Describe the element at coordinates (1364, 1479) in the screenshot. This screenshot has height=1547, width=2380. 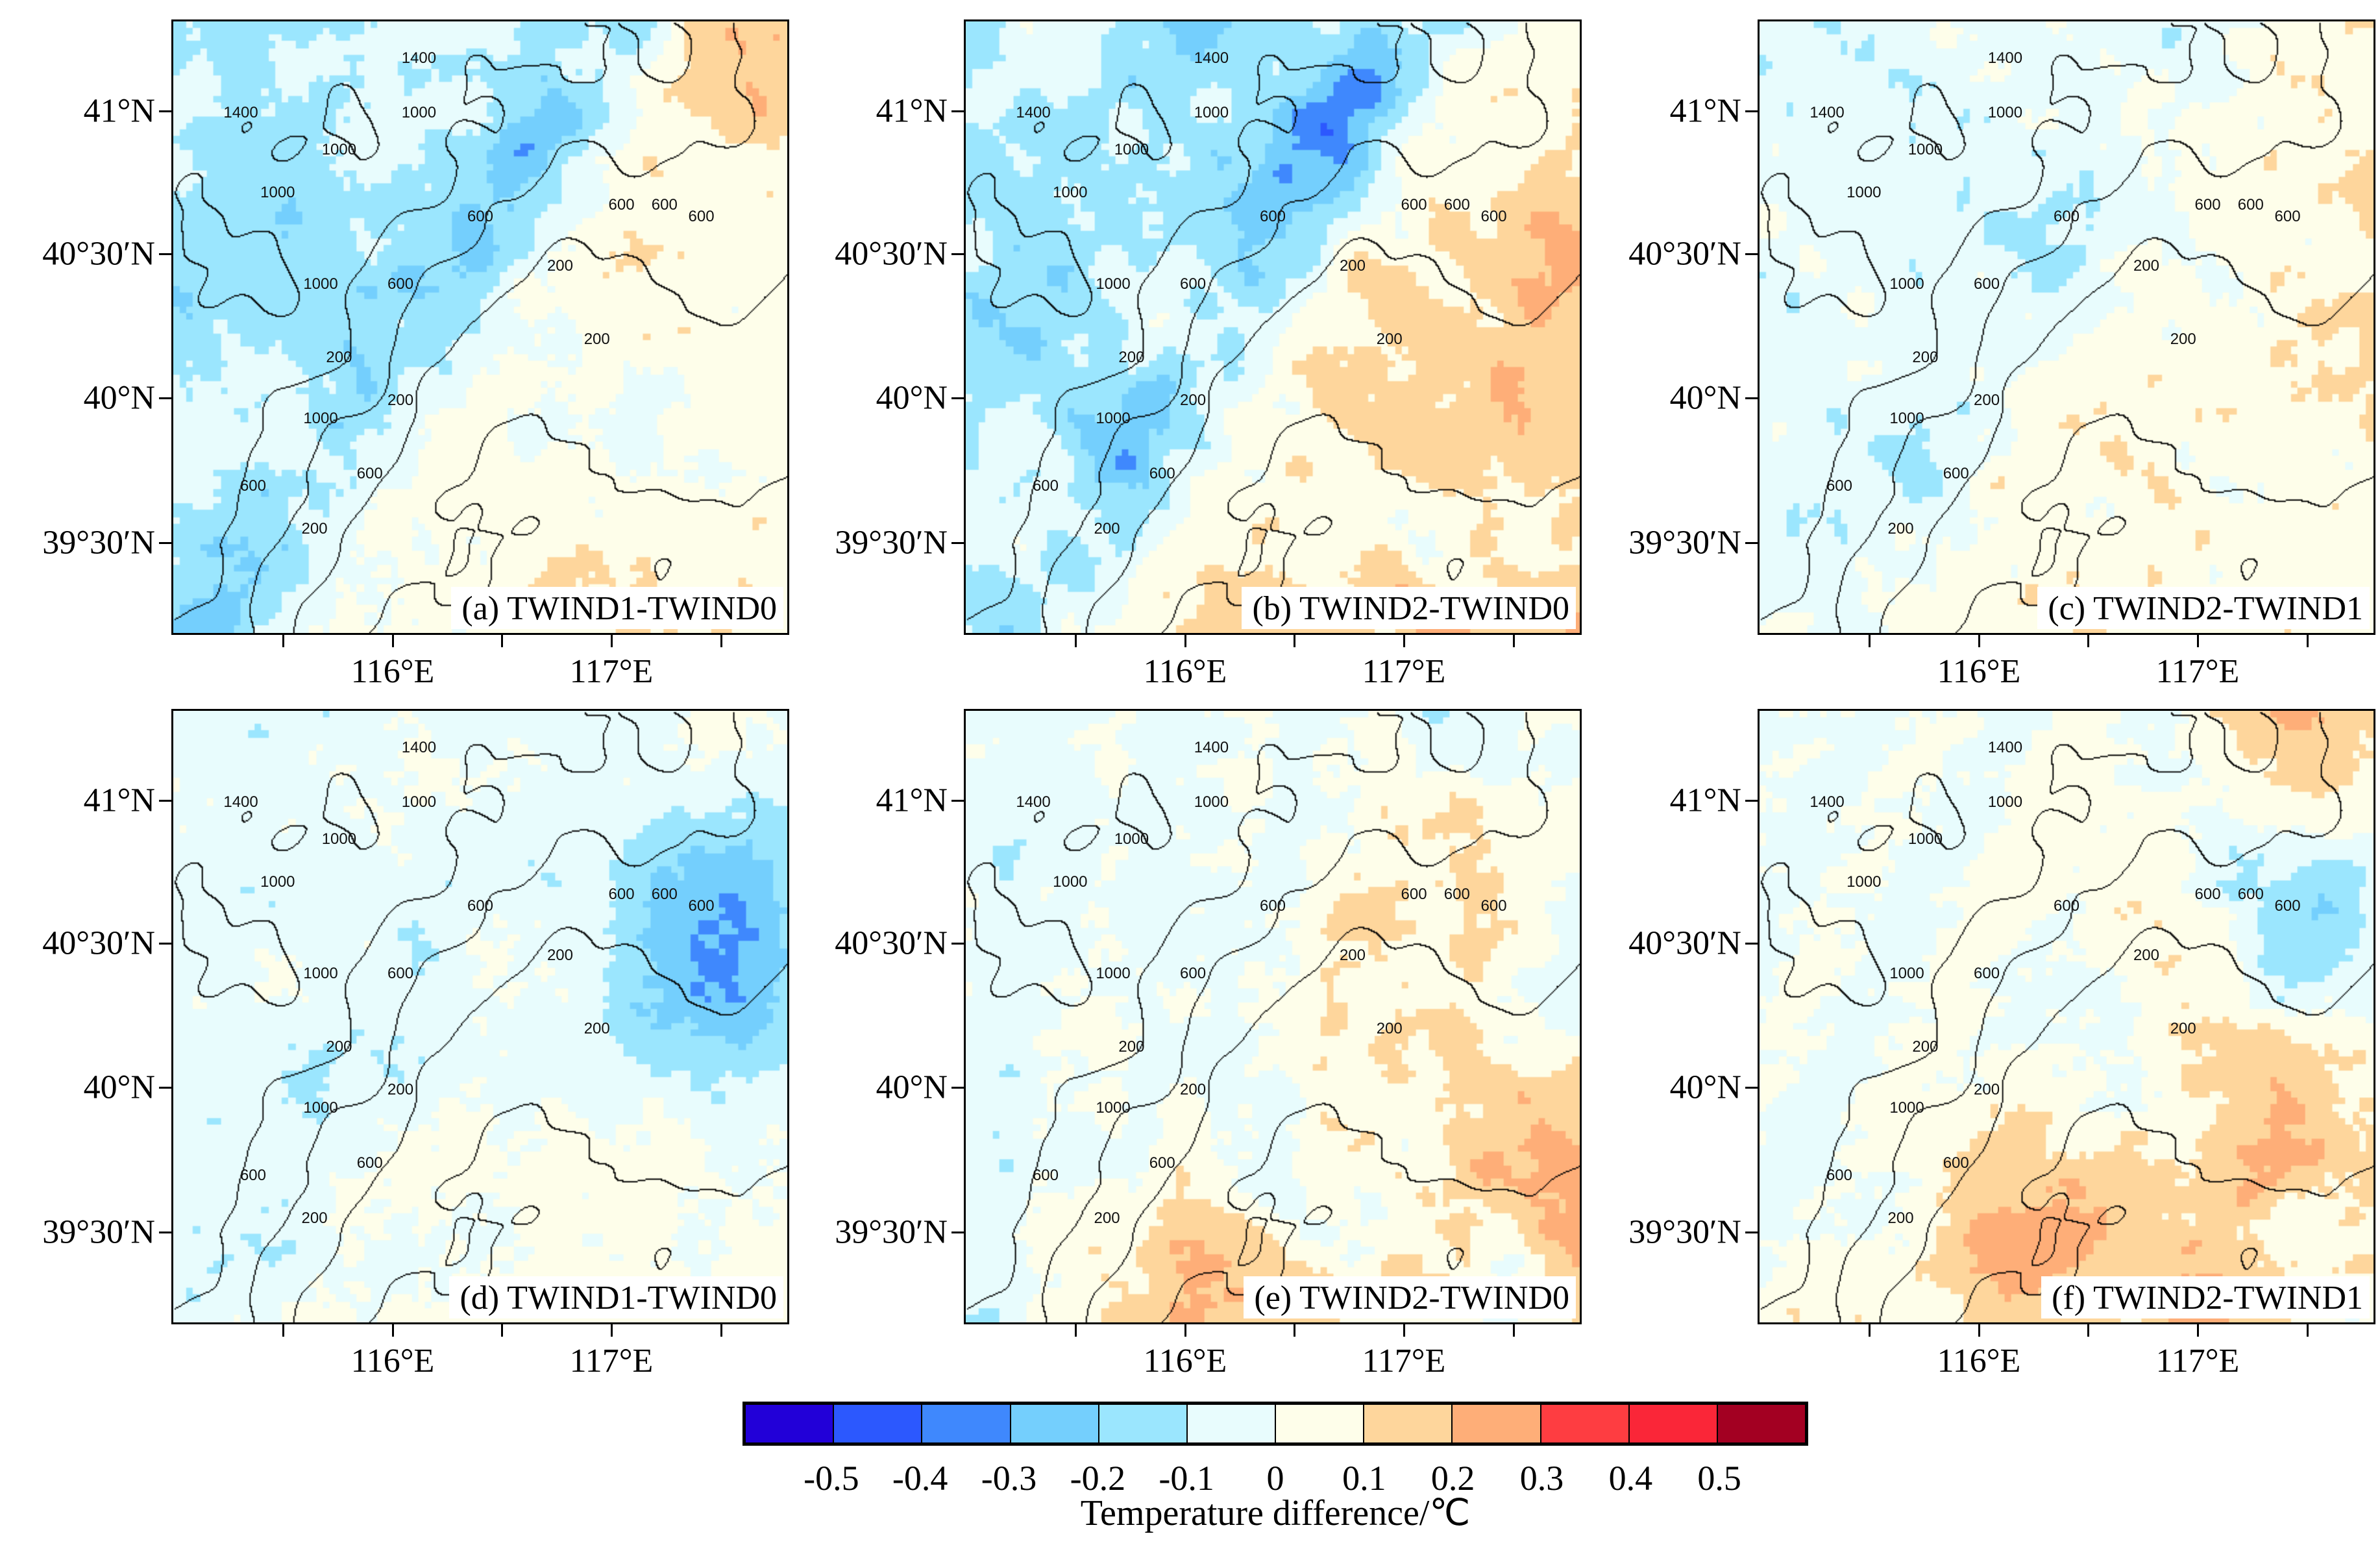
I see `colorbar-tick-label: 0.1` at that location.